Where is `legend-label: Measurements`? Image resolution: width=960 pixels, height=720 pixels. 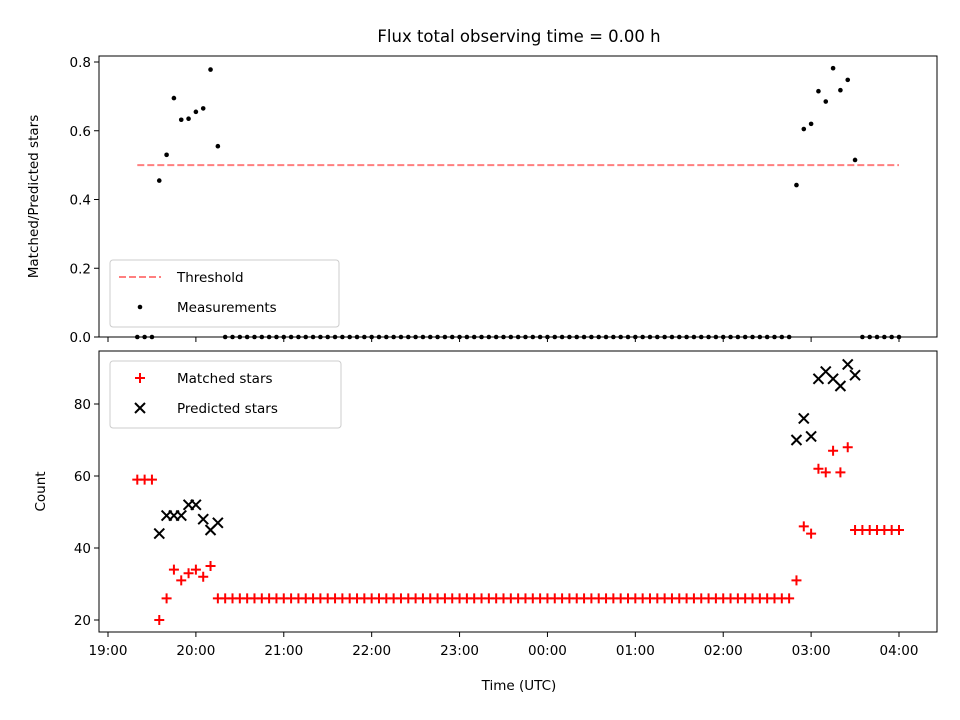 legend-label: Measurements is located at coordinates (227, 308).